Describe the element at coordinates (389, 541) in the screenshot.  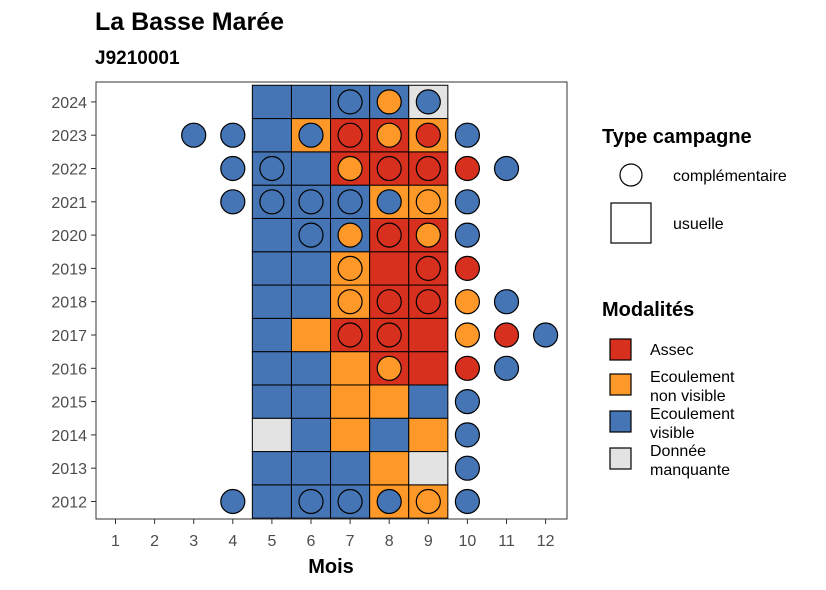
I see `x-tick-label: 8` at that location.